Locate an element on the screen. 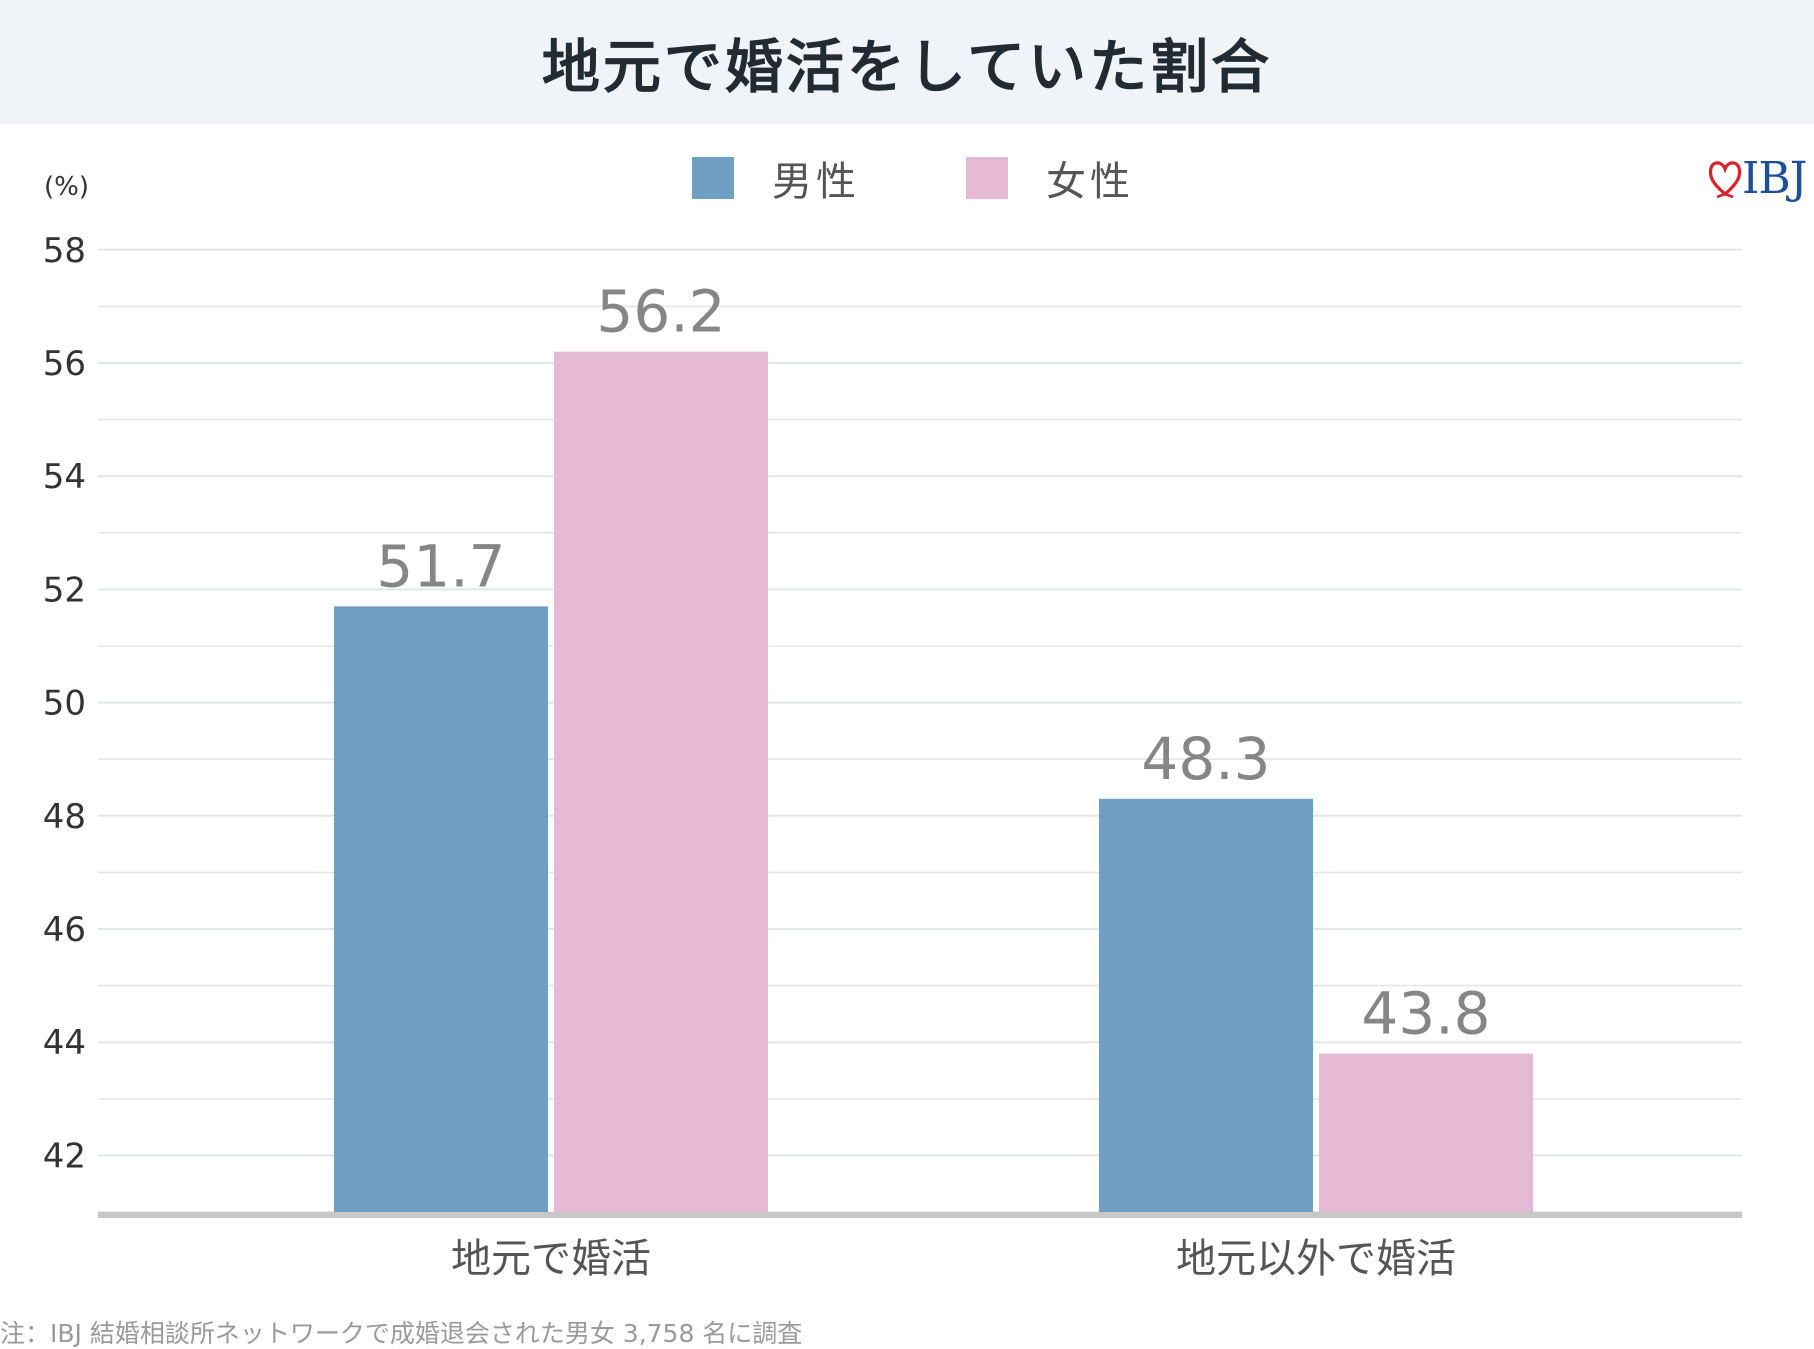 This screenshot has height=1349, width=1814. x-category-label: 地元で婚活 is located at coordinates (551, 1259).